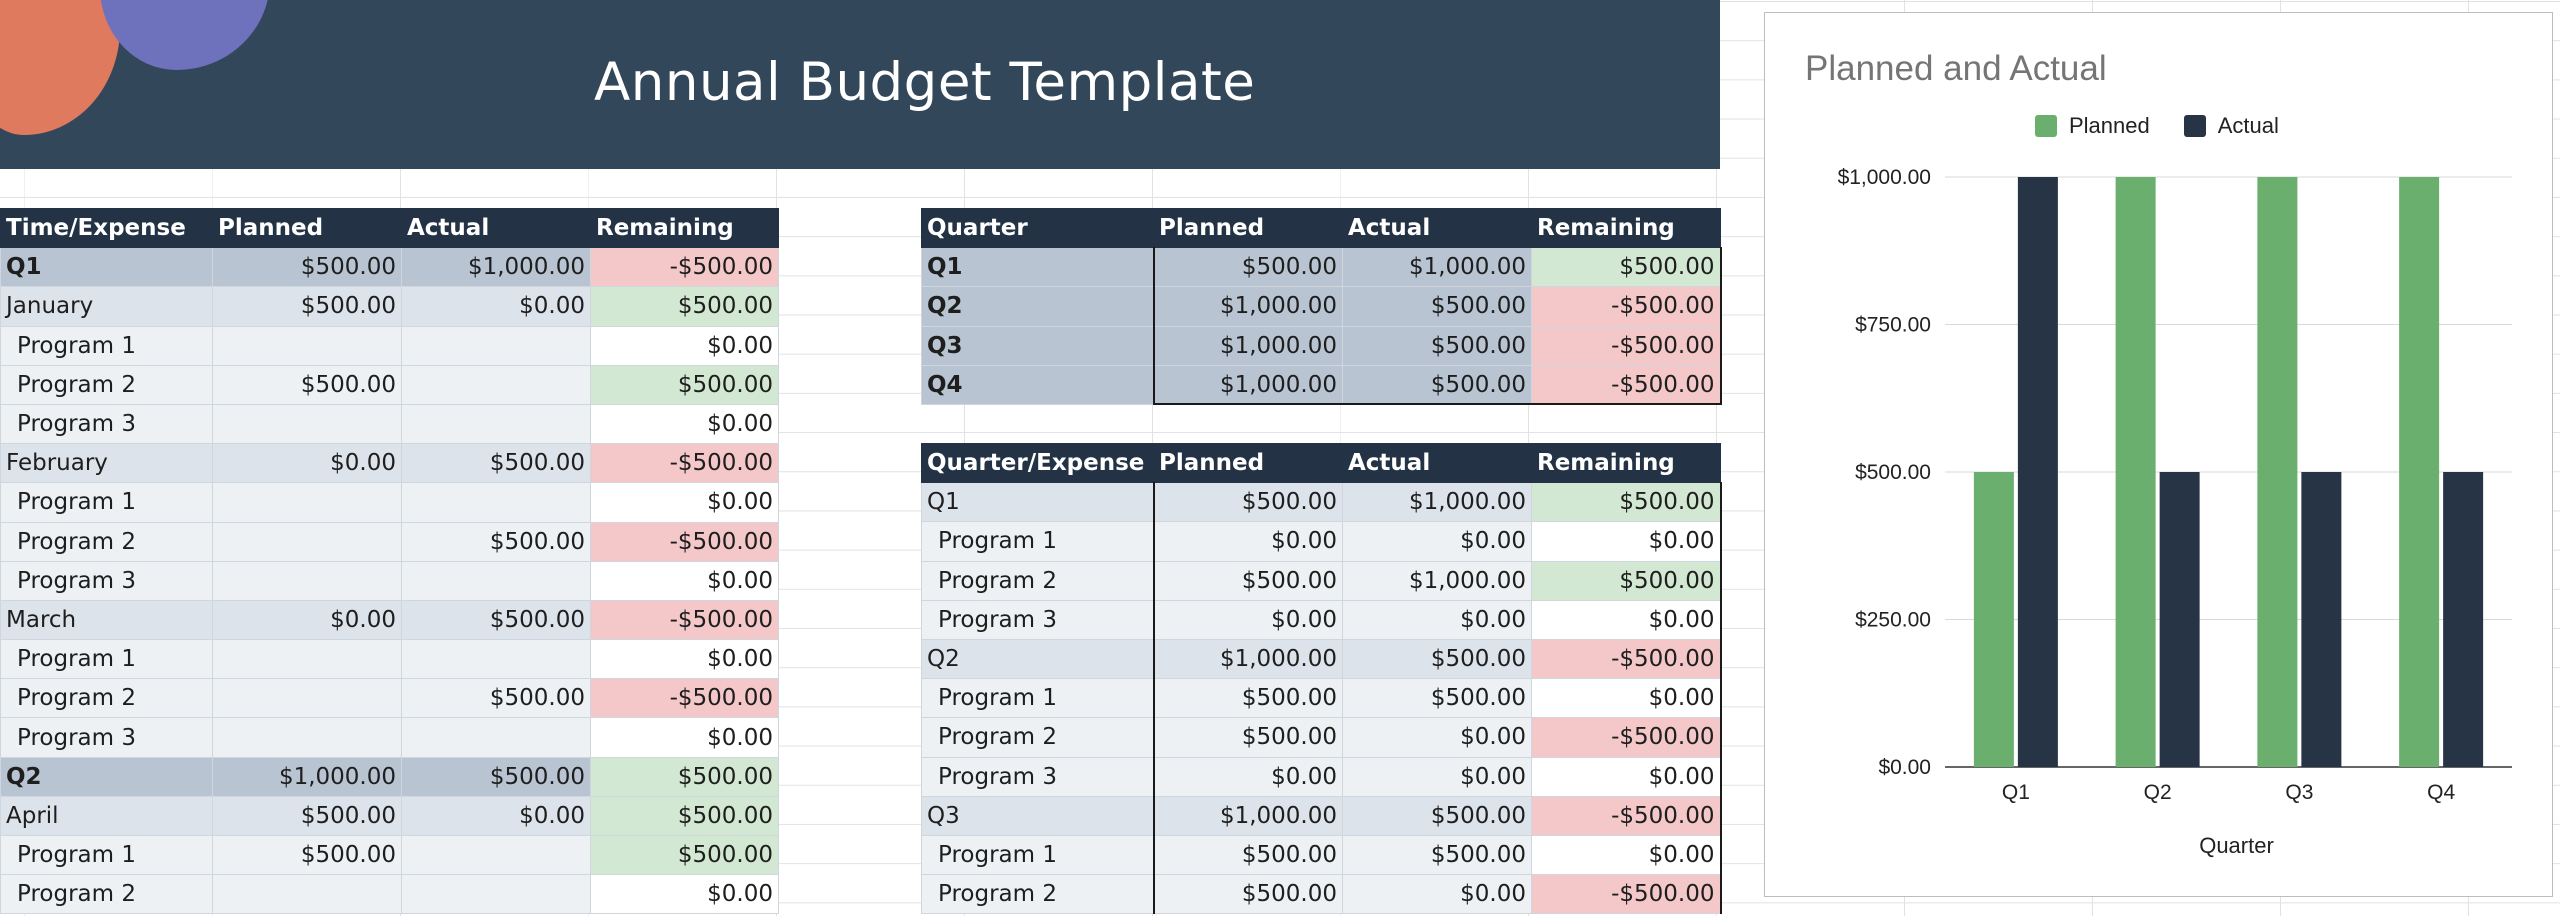 This screenshot has width=2560, height=916. I want to click on quarter-label-cell: Q2, so click(1037, 306).